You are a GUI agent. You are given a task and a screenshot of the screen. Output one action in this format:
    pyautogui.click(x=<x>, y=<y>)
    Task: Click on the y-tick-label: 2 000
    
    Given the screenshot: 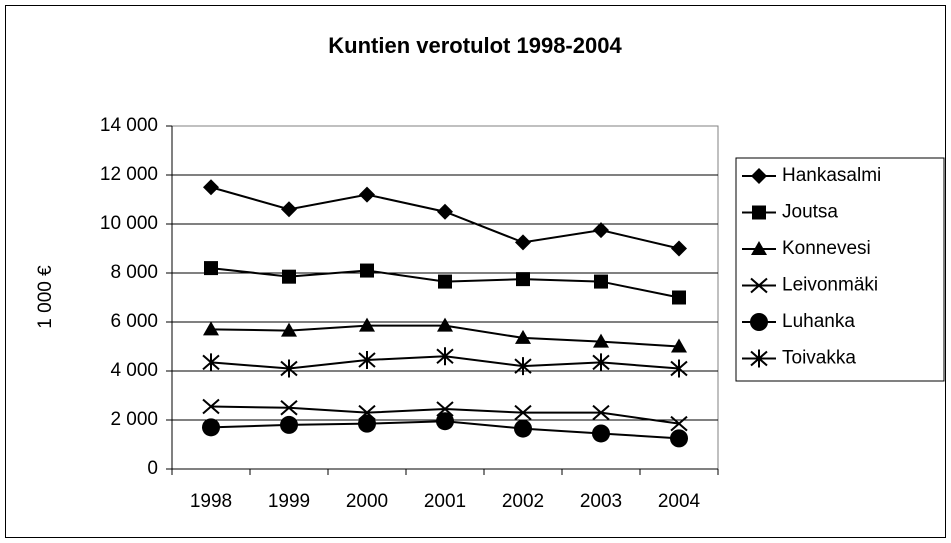 What is the action you would take?
    pyautogui.click(x=134, y=419)
    